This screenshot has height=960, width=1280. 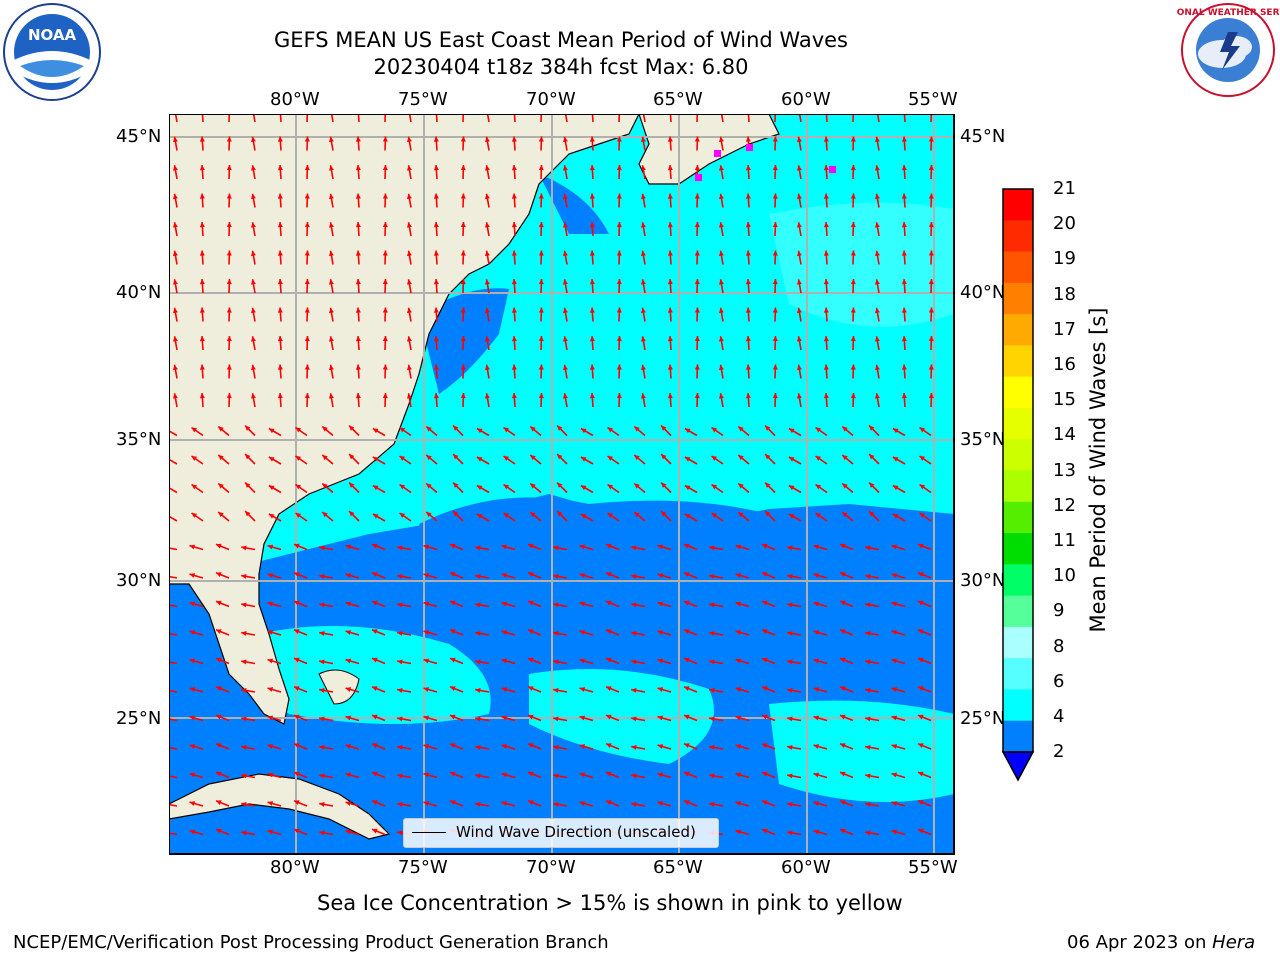 I want to click on noaa-logo: NOAA, so click(x=52, y=52).